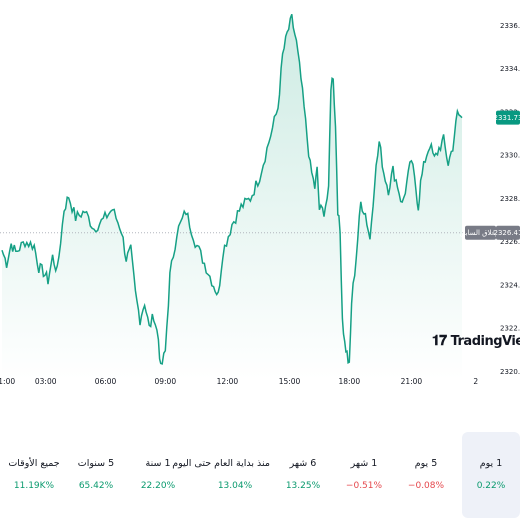  I want to click on period-label: جميع الأوقات, so click(34, 463).